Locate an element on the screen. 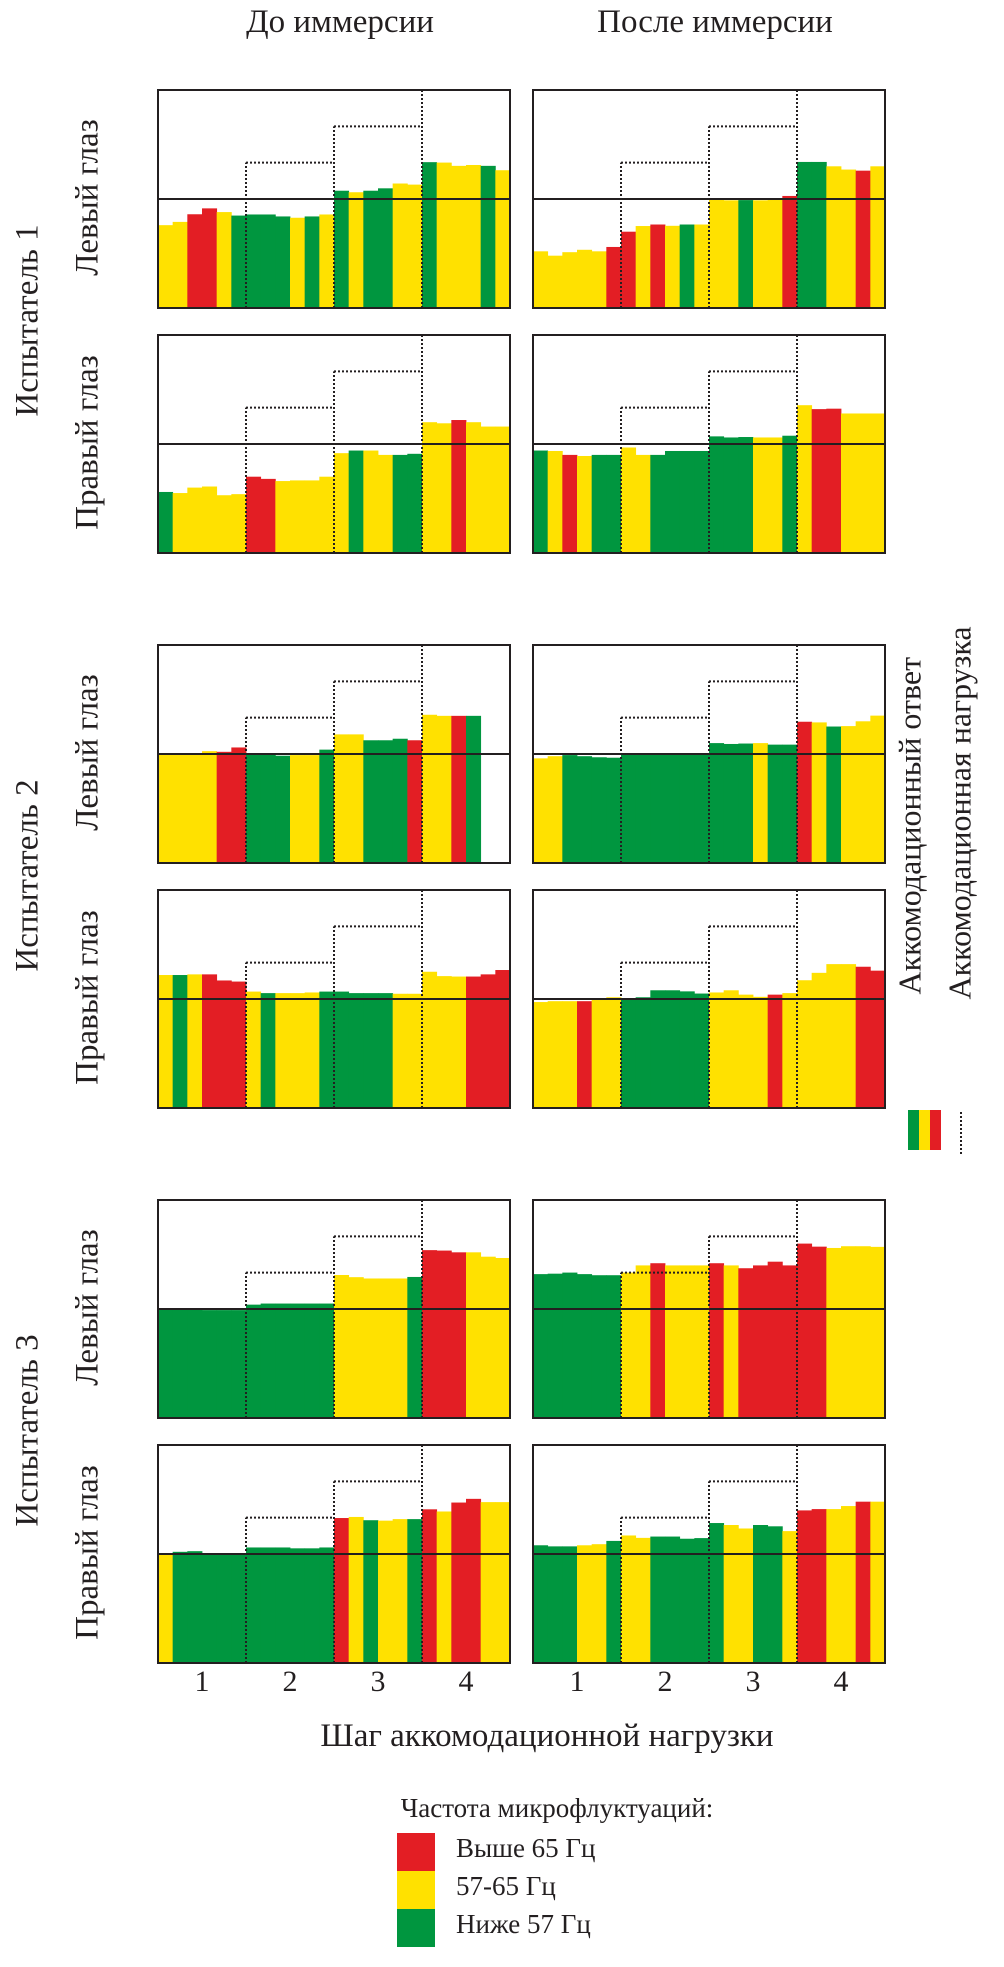  eye-label: Левый глаз is located at coordinates (87, 1307).